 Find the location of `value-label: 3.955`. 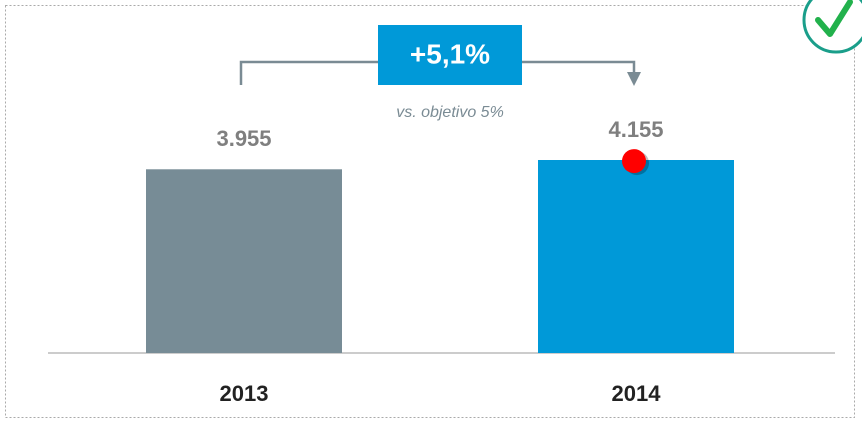

value-label: 3.955 is located at coordinates (243, 138).